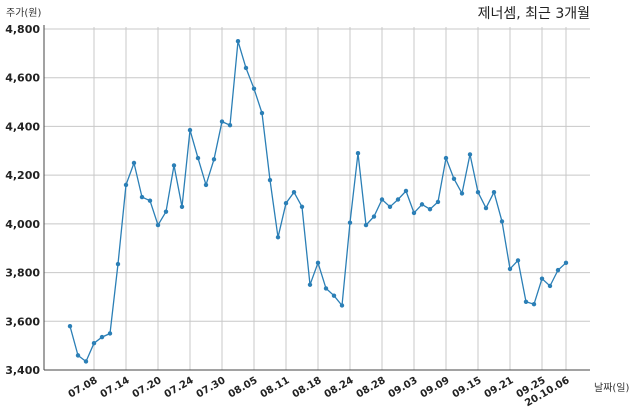 The width and height of the screenshot is (640, 419). Describe the element at coordinates (612, 388) in the screenshot. I see `x-axis-label: 날짜(일)` at that location.